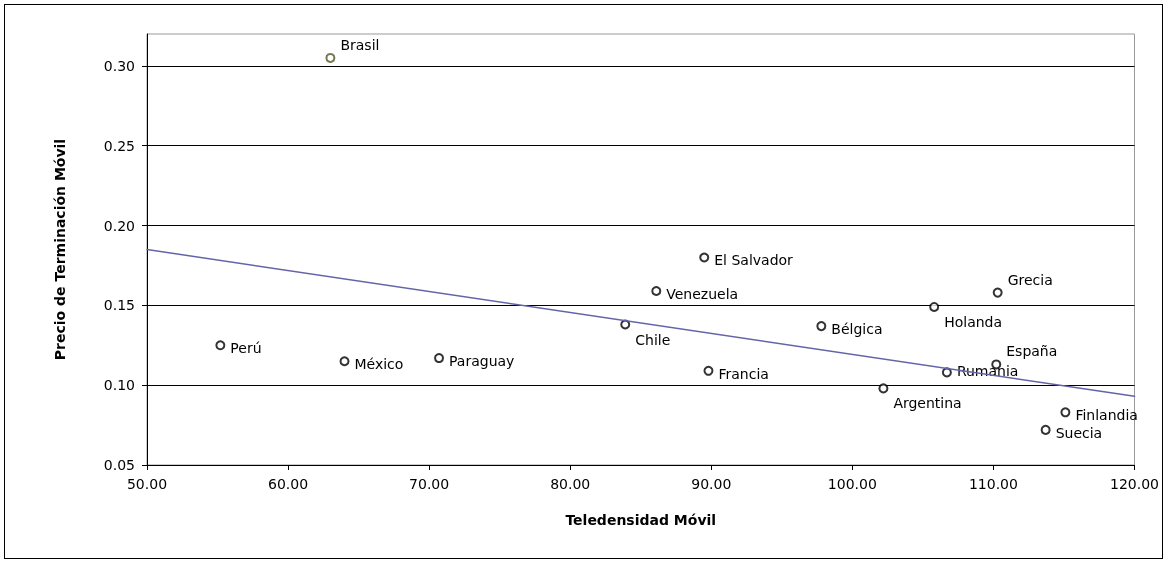  What do you see at coordinates (570, 484) in the screenshot?
I see `x-tick-label: 80.00` at bounding box center [570, 484].